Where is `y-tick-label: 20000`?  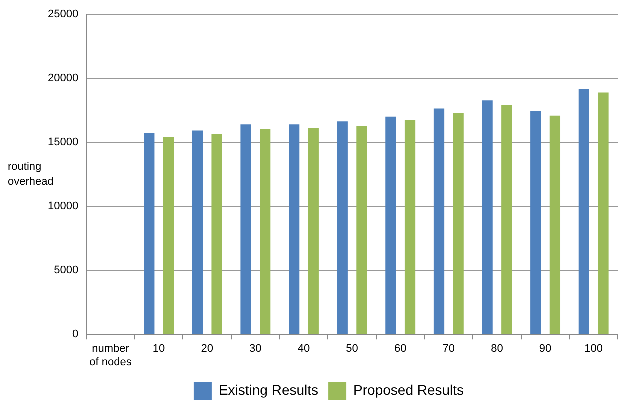
y-tick-label: 20000 is located at coordinates (63, 78).